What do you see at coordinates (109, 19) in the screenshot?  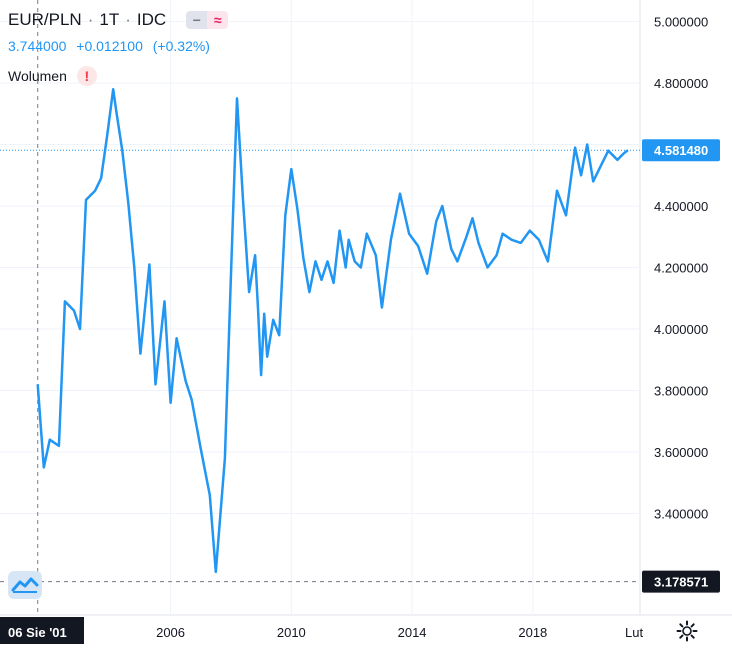 I see `interval-label: 1T` at bounding box center [109, 19].